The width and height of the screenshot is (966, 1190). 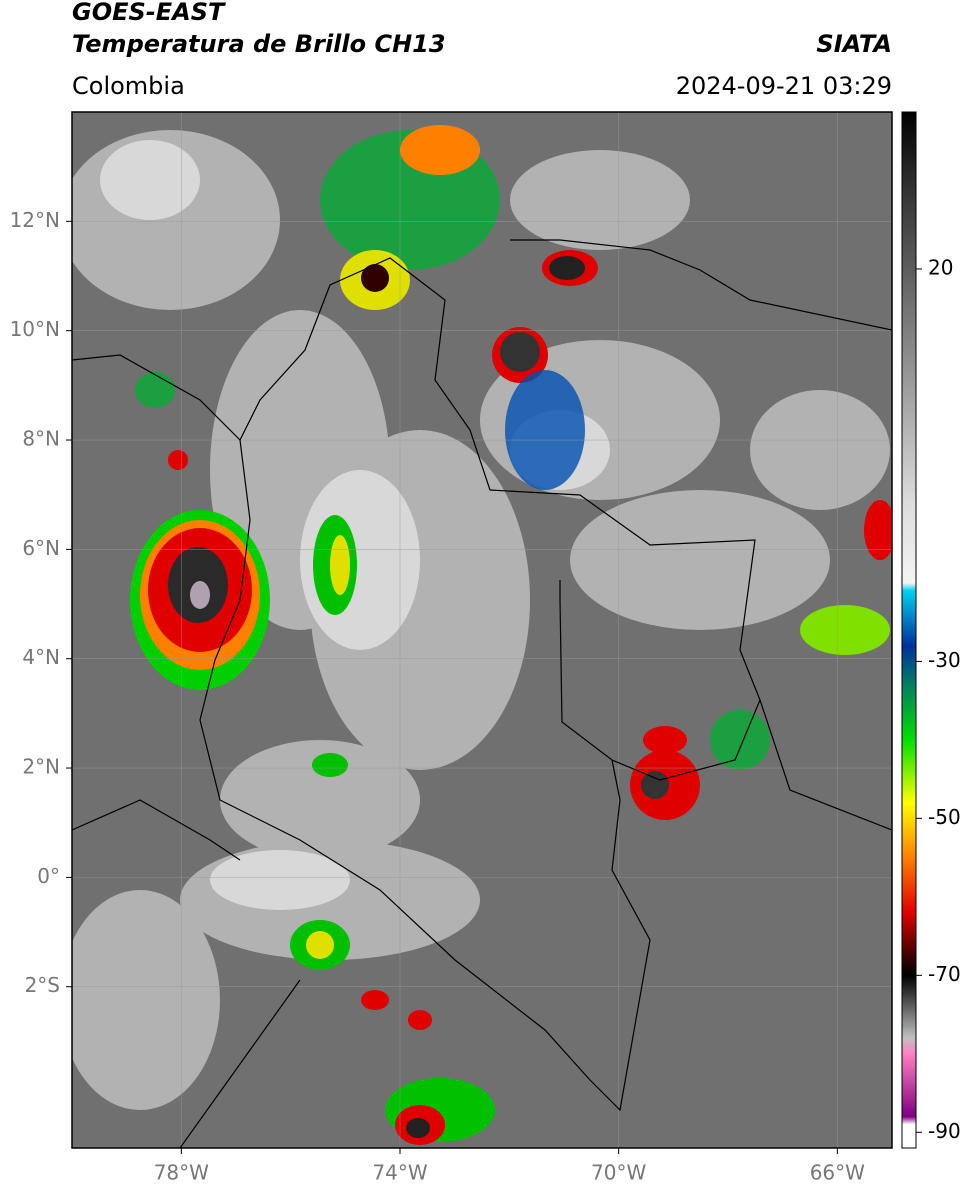 What do you see at coordinates (944, 817) in the screenshot?
I see `colorbar-tick-label: -50` at bounding box center [944, 817].